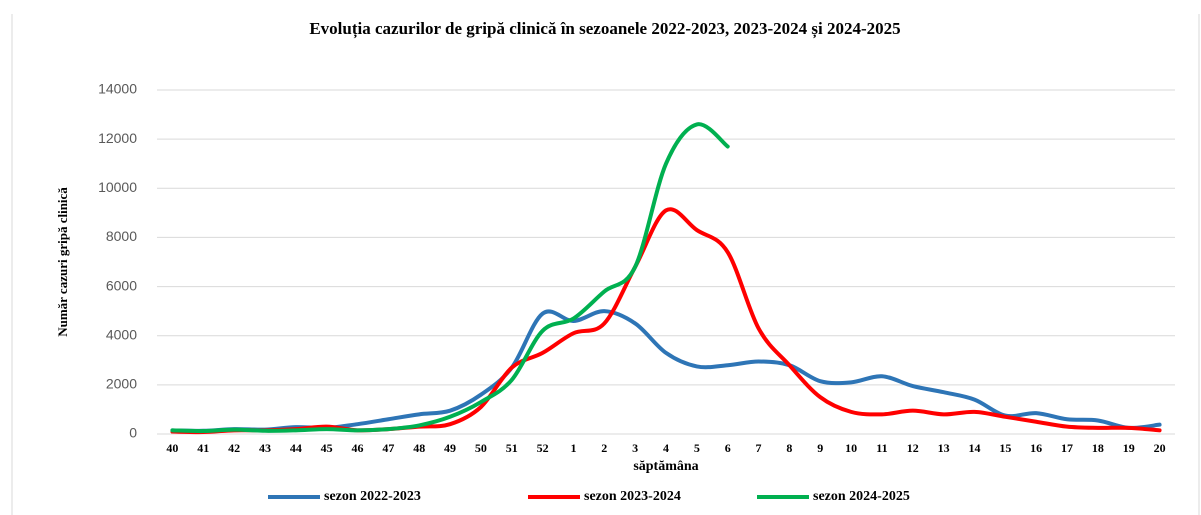 The width and height of the screenshot is (1201, 515). Describe the element at coordinates (759, 448) in the screenshot. I see `x-tick-label: 7` at that location.